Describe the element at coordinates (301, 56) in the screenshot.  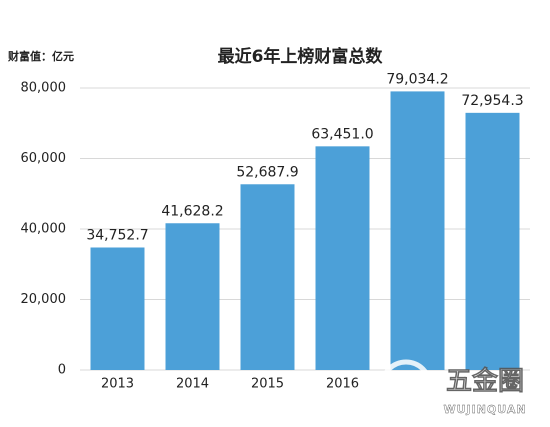
I see `chart-title: 最近6年上榜财富总数` at that location.